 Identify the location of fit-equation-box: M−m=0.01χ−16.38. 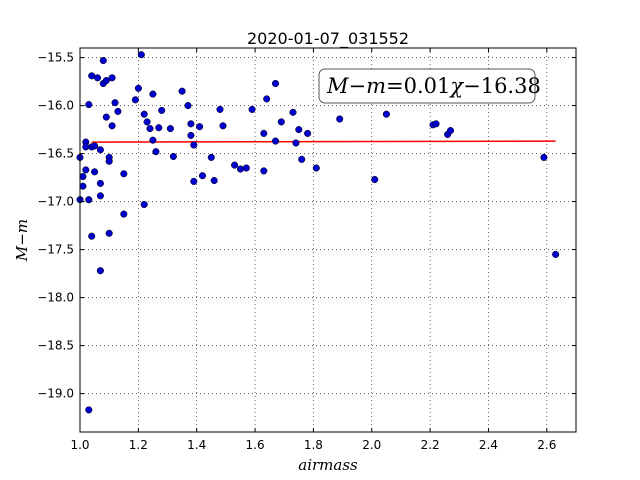
(429, 86).